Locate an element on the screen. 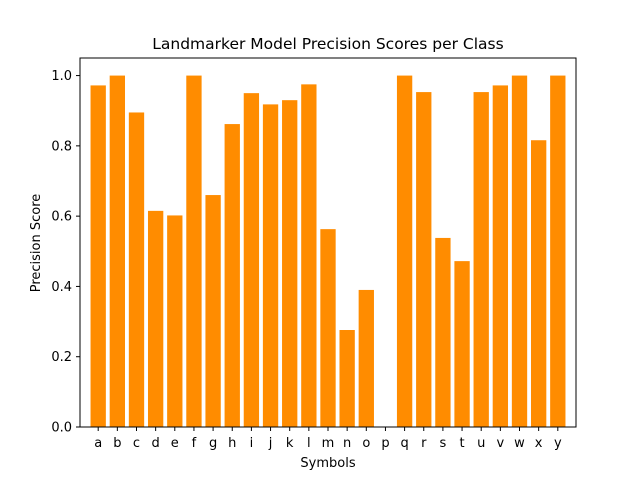 This screenshot has width=640, height=480. bar-l is located at coordinates (309, 255).